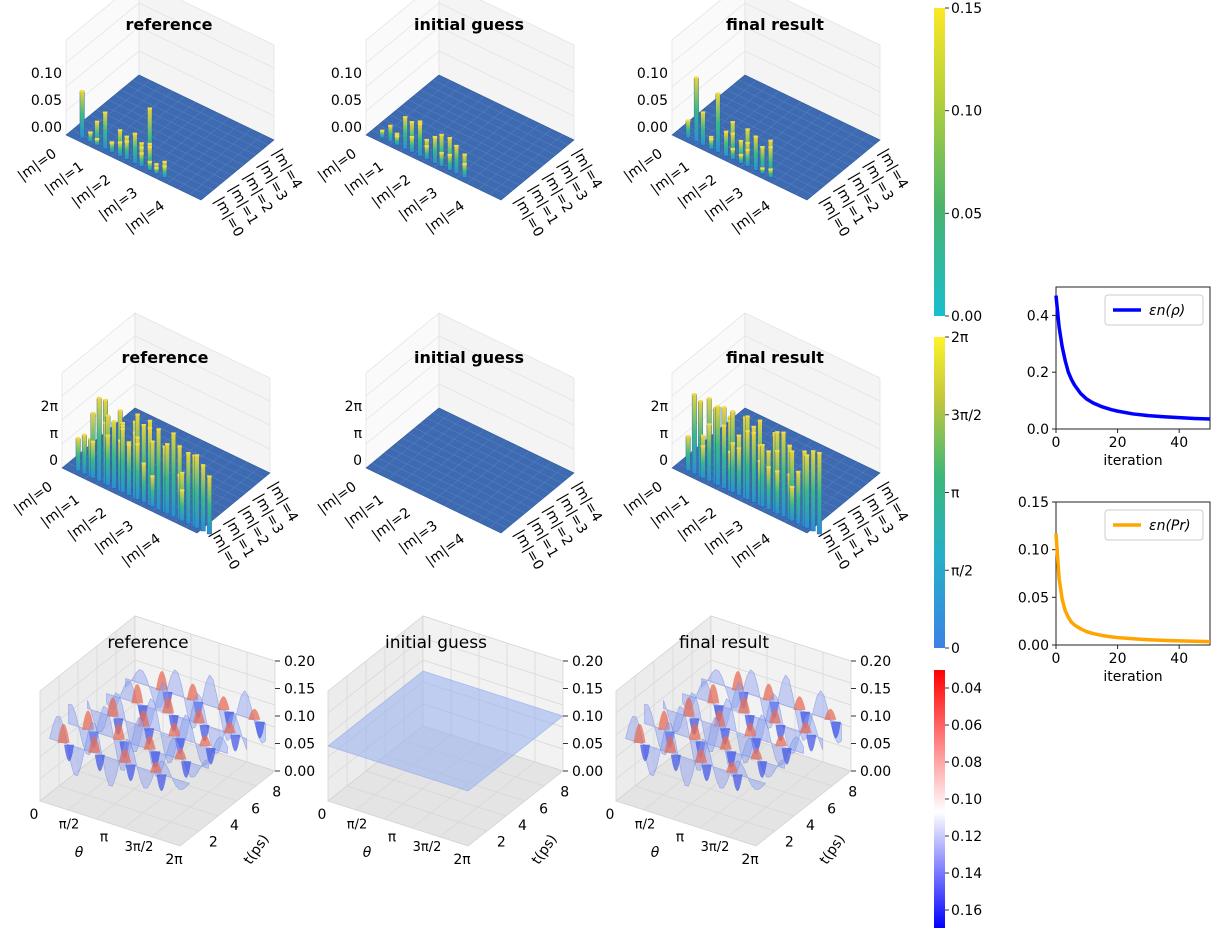 Image resolution: width=1217 pixels, height=932 pixels. I want to click on theta-axis-label: θ, so click(79, 853).